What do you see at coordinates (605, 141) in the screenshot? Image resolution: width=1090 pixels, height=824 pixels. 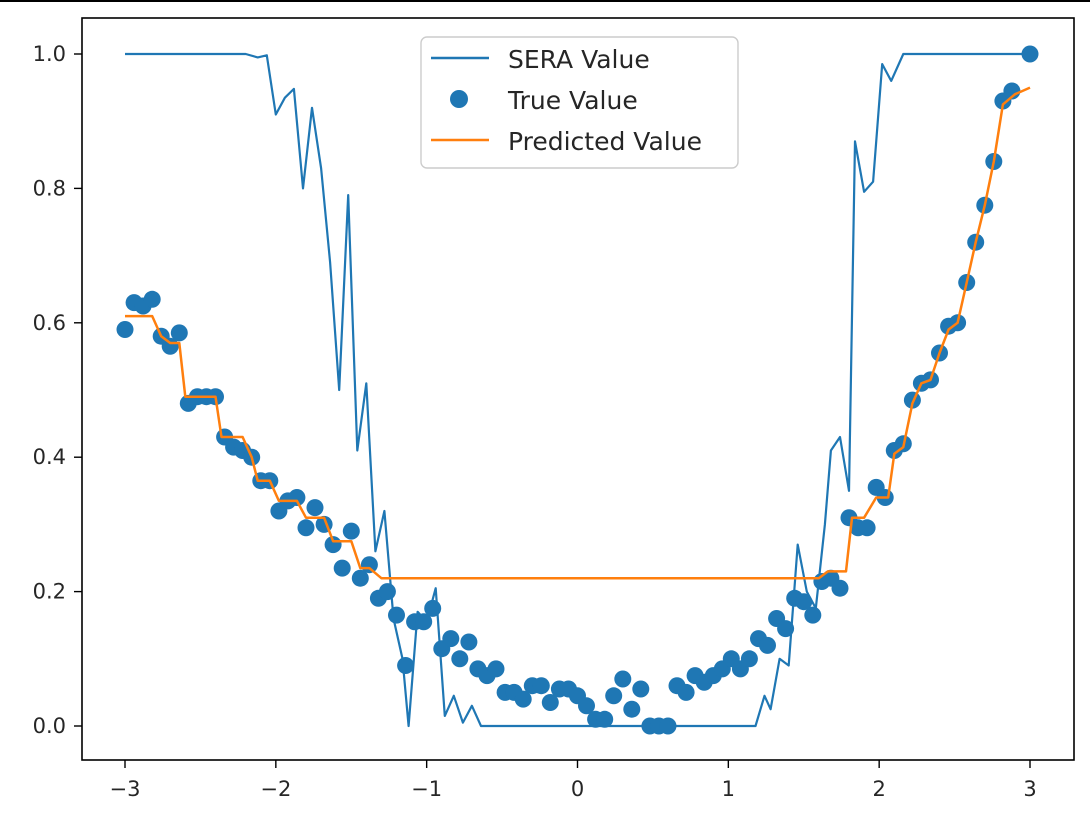 I see `legend-label-predicted: Predicted Value` at bounding box center [605, 141].